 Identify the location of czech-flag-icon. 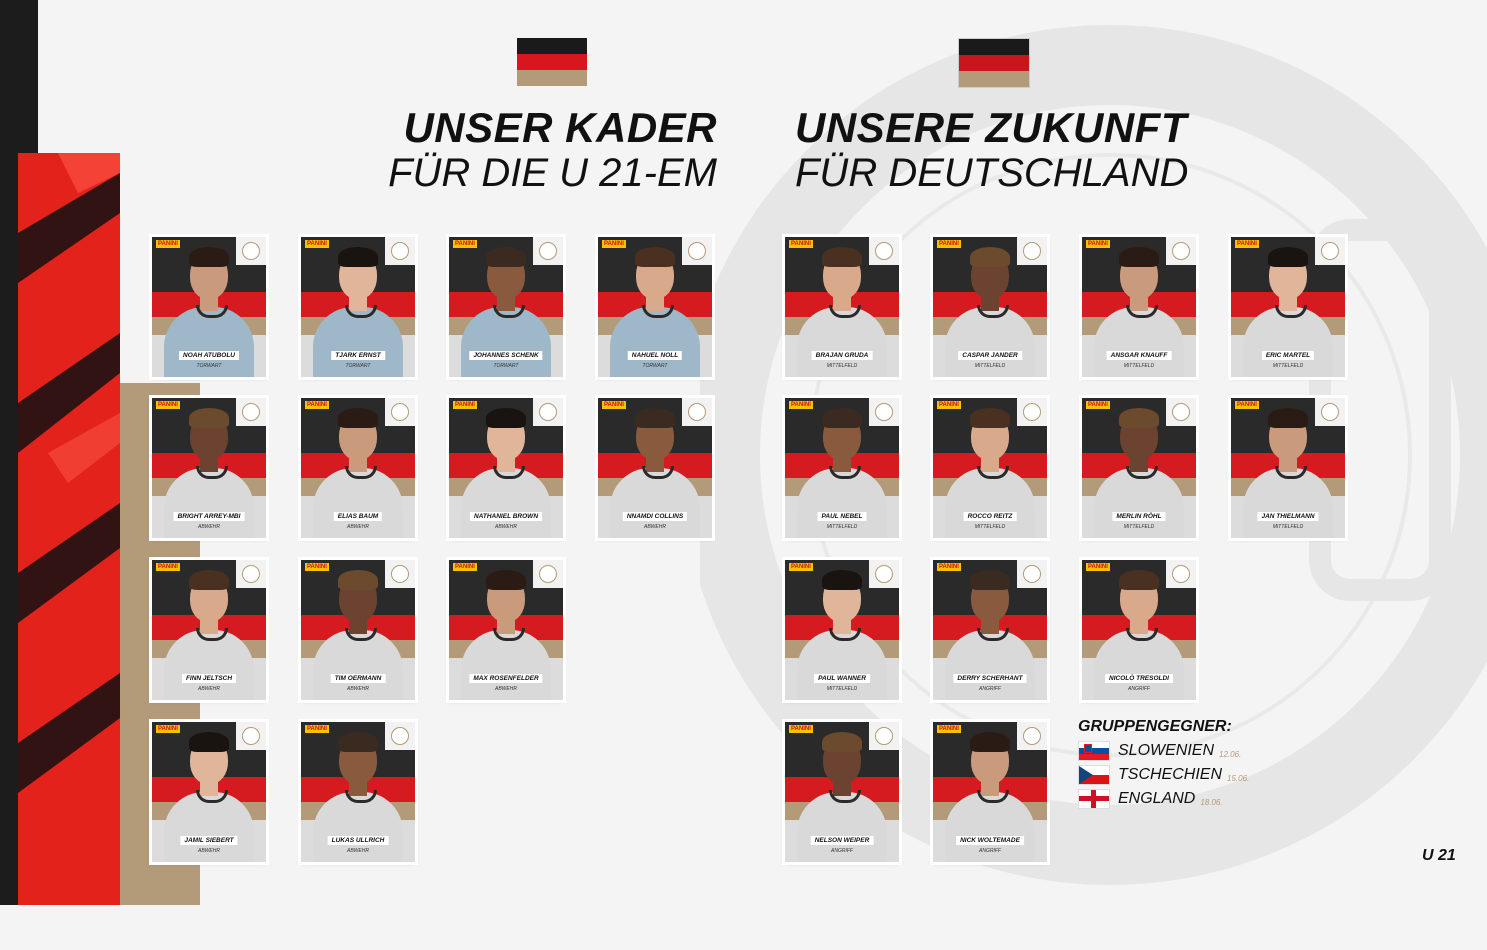
(1094, 775).